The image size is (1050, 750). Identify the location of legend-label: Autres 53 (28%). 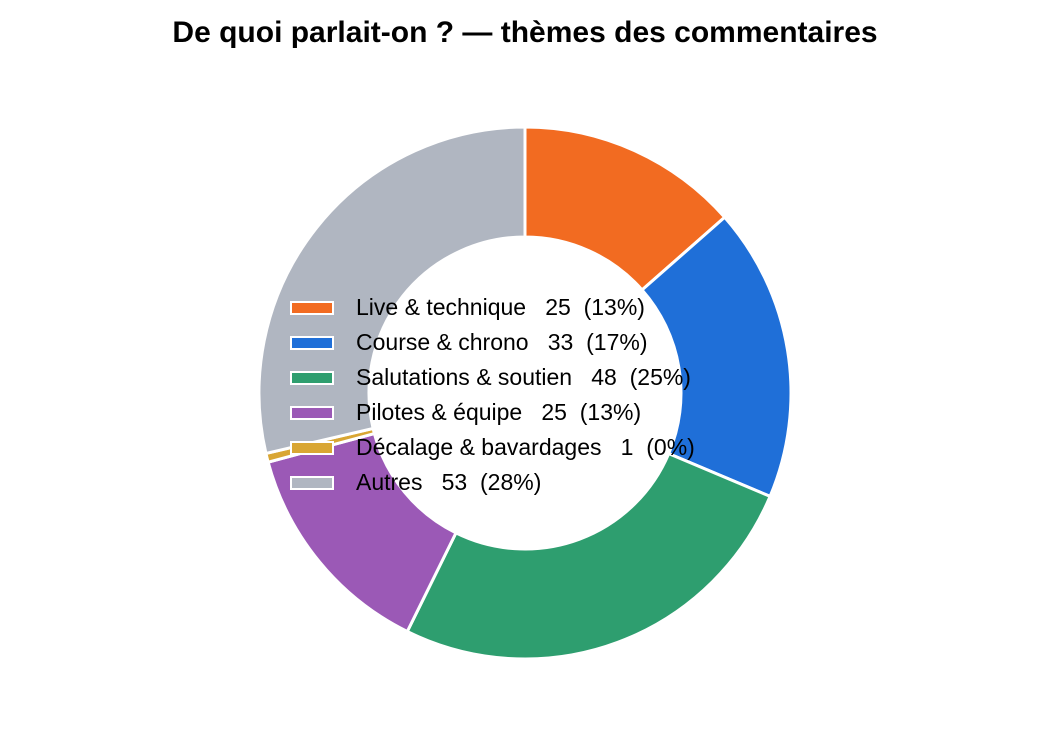
(449, 482).